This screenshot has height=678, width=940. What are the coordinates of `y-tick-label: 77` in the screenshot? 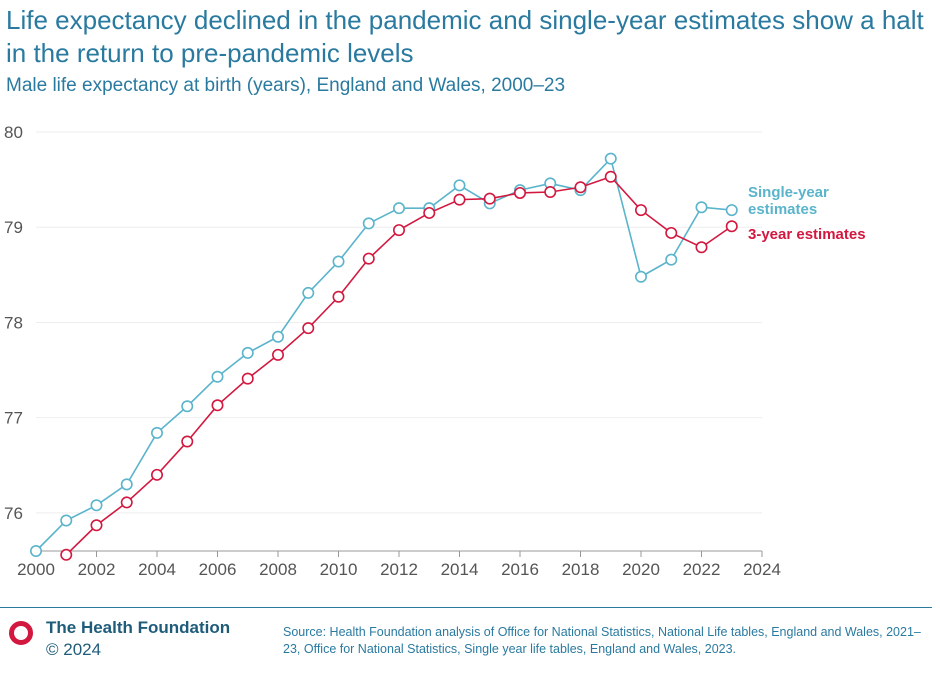 It's located at (13, 418).